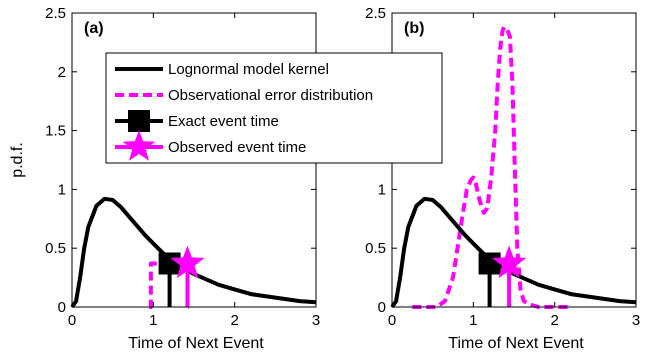  I want to click on panel-b-label: (b), so click(414, 28).